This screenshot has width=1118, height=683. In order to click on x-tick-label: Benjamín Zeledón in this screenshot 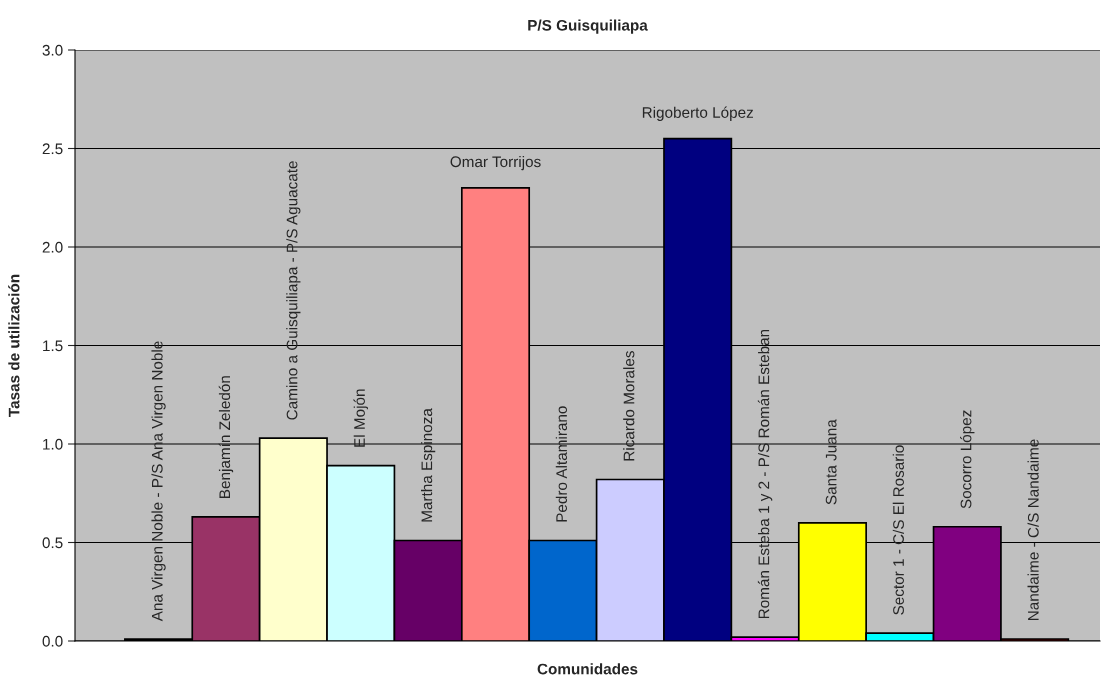, I will do `click(226, 437)`.